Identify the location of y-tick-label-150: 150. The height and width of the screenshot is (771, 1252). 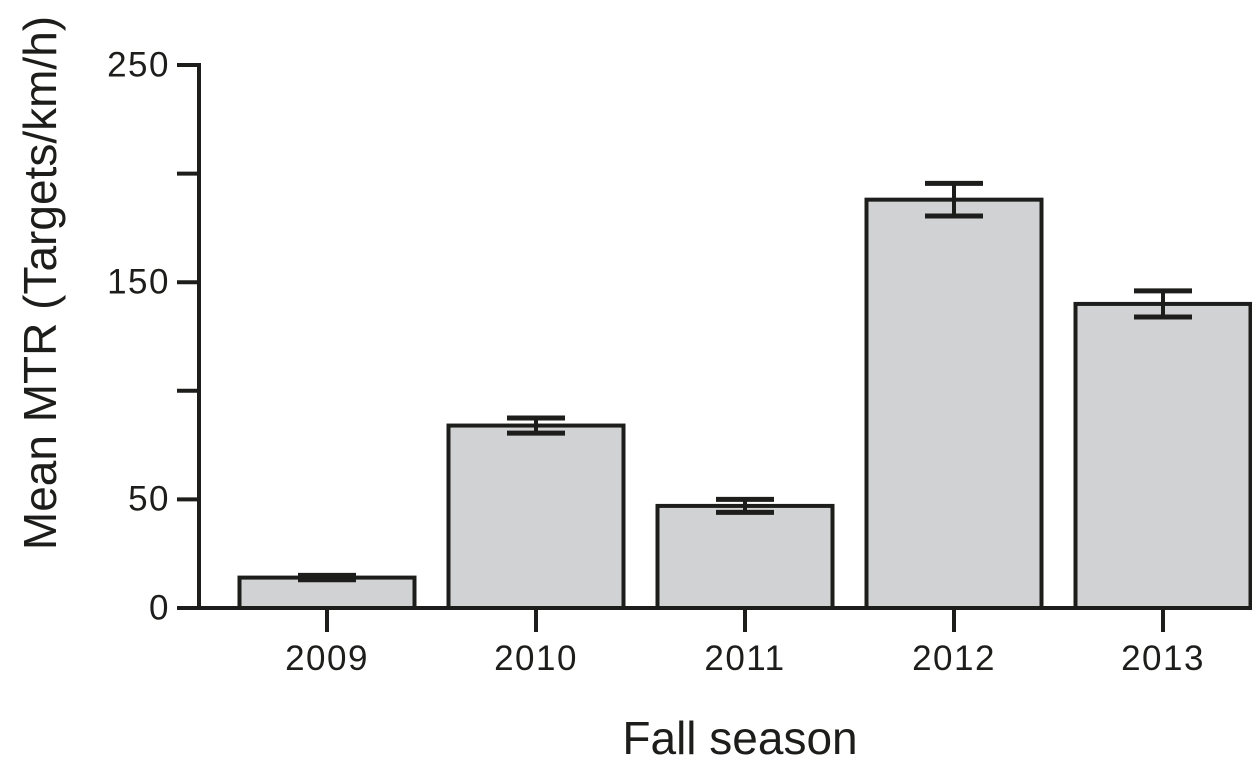
(138, 282).